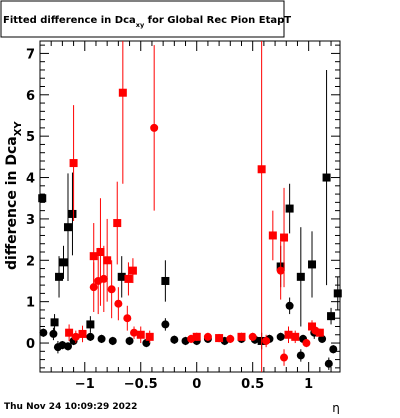 This screenshot has height=418, width=400. What do you see at coordinates (70, 407) in the screenshot?
I see `timestamp: Thu Nov 24 10:09:29 2022` at bounding box center [70, 407].